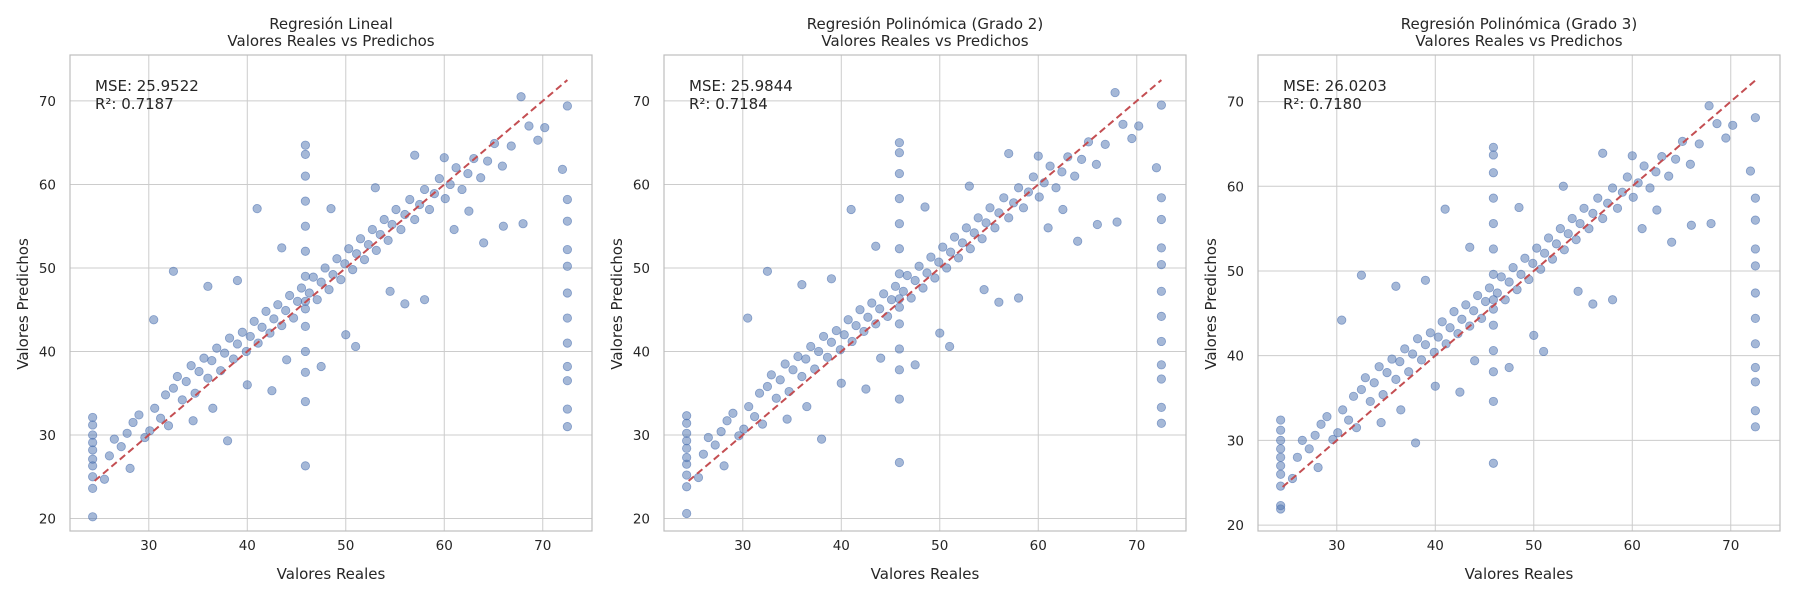 The height and width of the screenshot is (600, 1800). What do you see at coordinates (1632, 546) in the screenshot?
I see `x-tick-label: 60` at bounding box center [1632, 546].